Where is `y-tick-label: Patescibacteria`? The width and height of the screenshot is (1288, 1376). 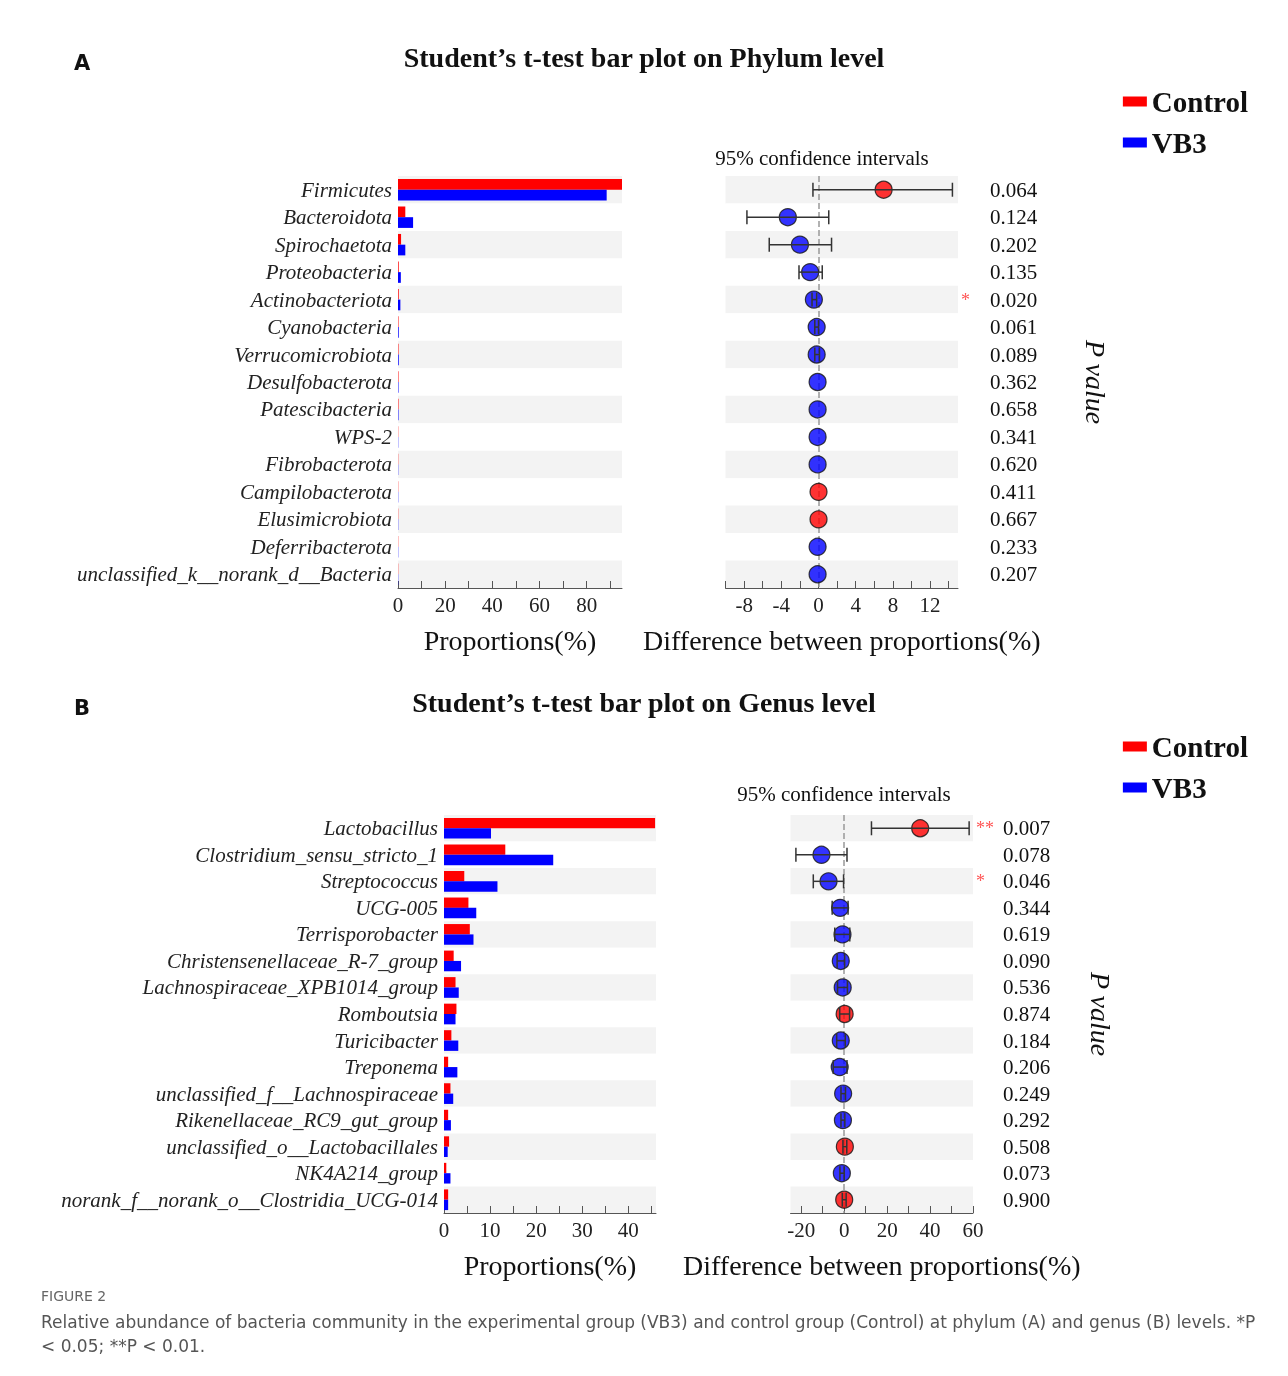 y-tick-label: Patescibacteria is located at coordinates (325, 409).